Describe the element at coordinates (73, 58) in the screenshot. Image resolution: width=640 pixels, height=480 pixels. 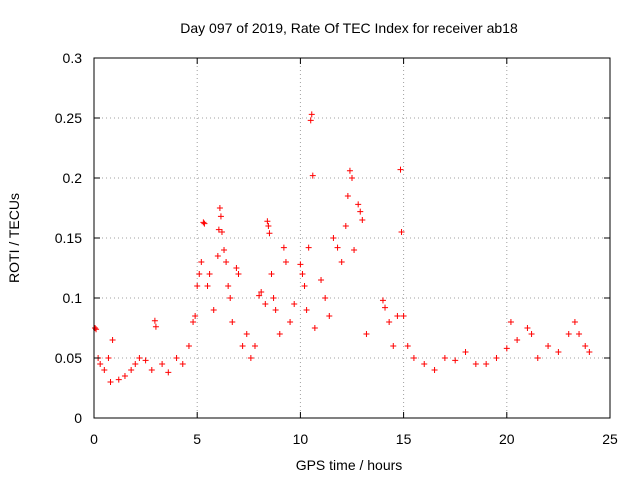
I see `y-tick-label: 0.3` at that location.